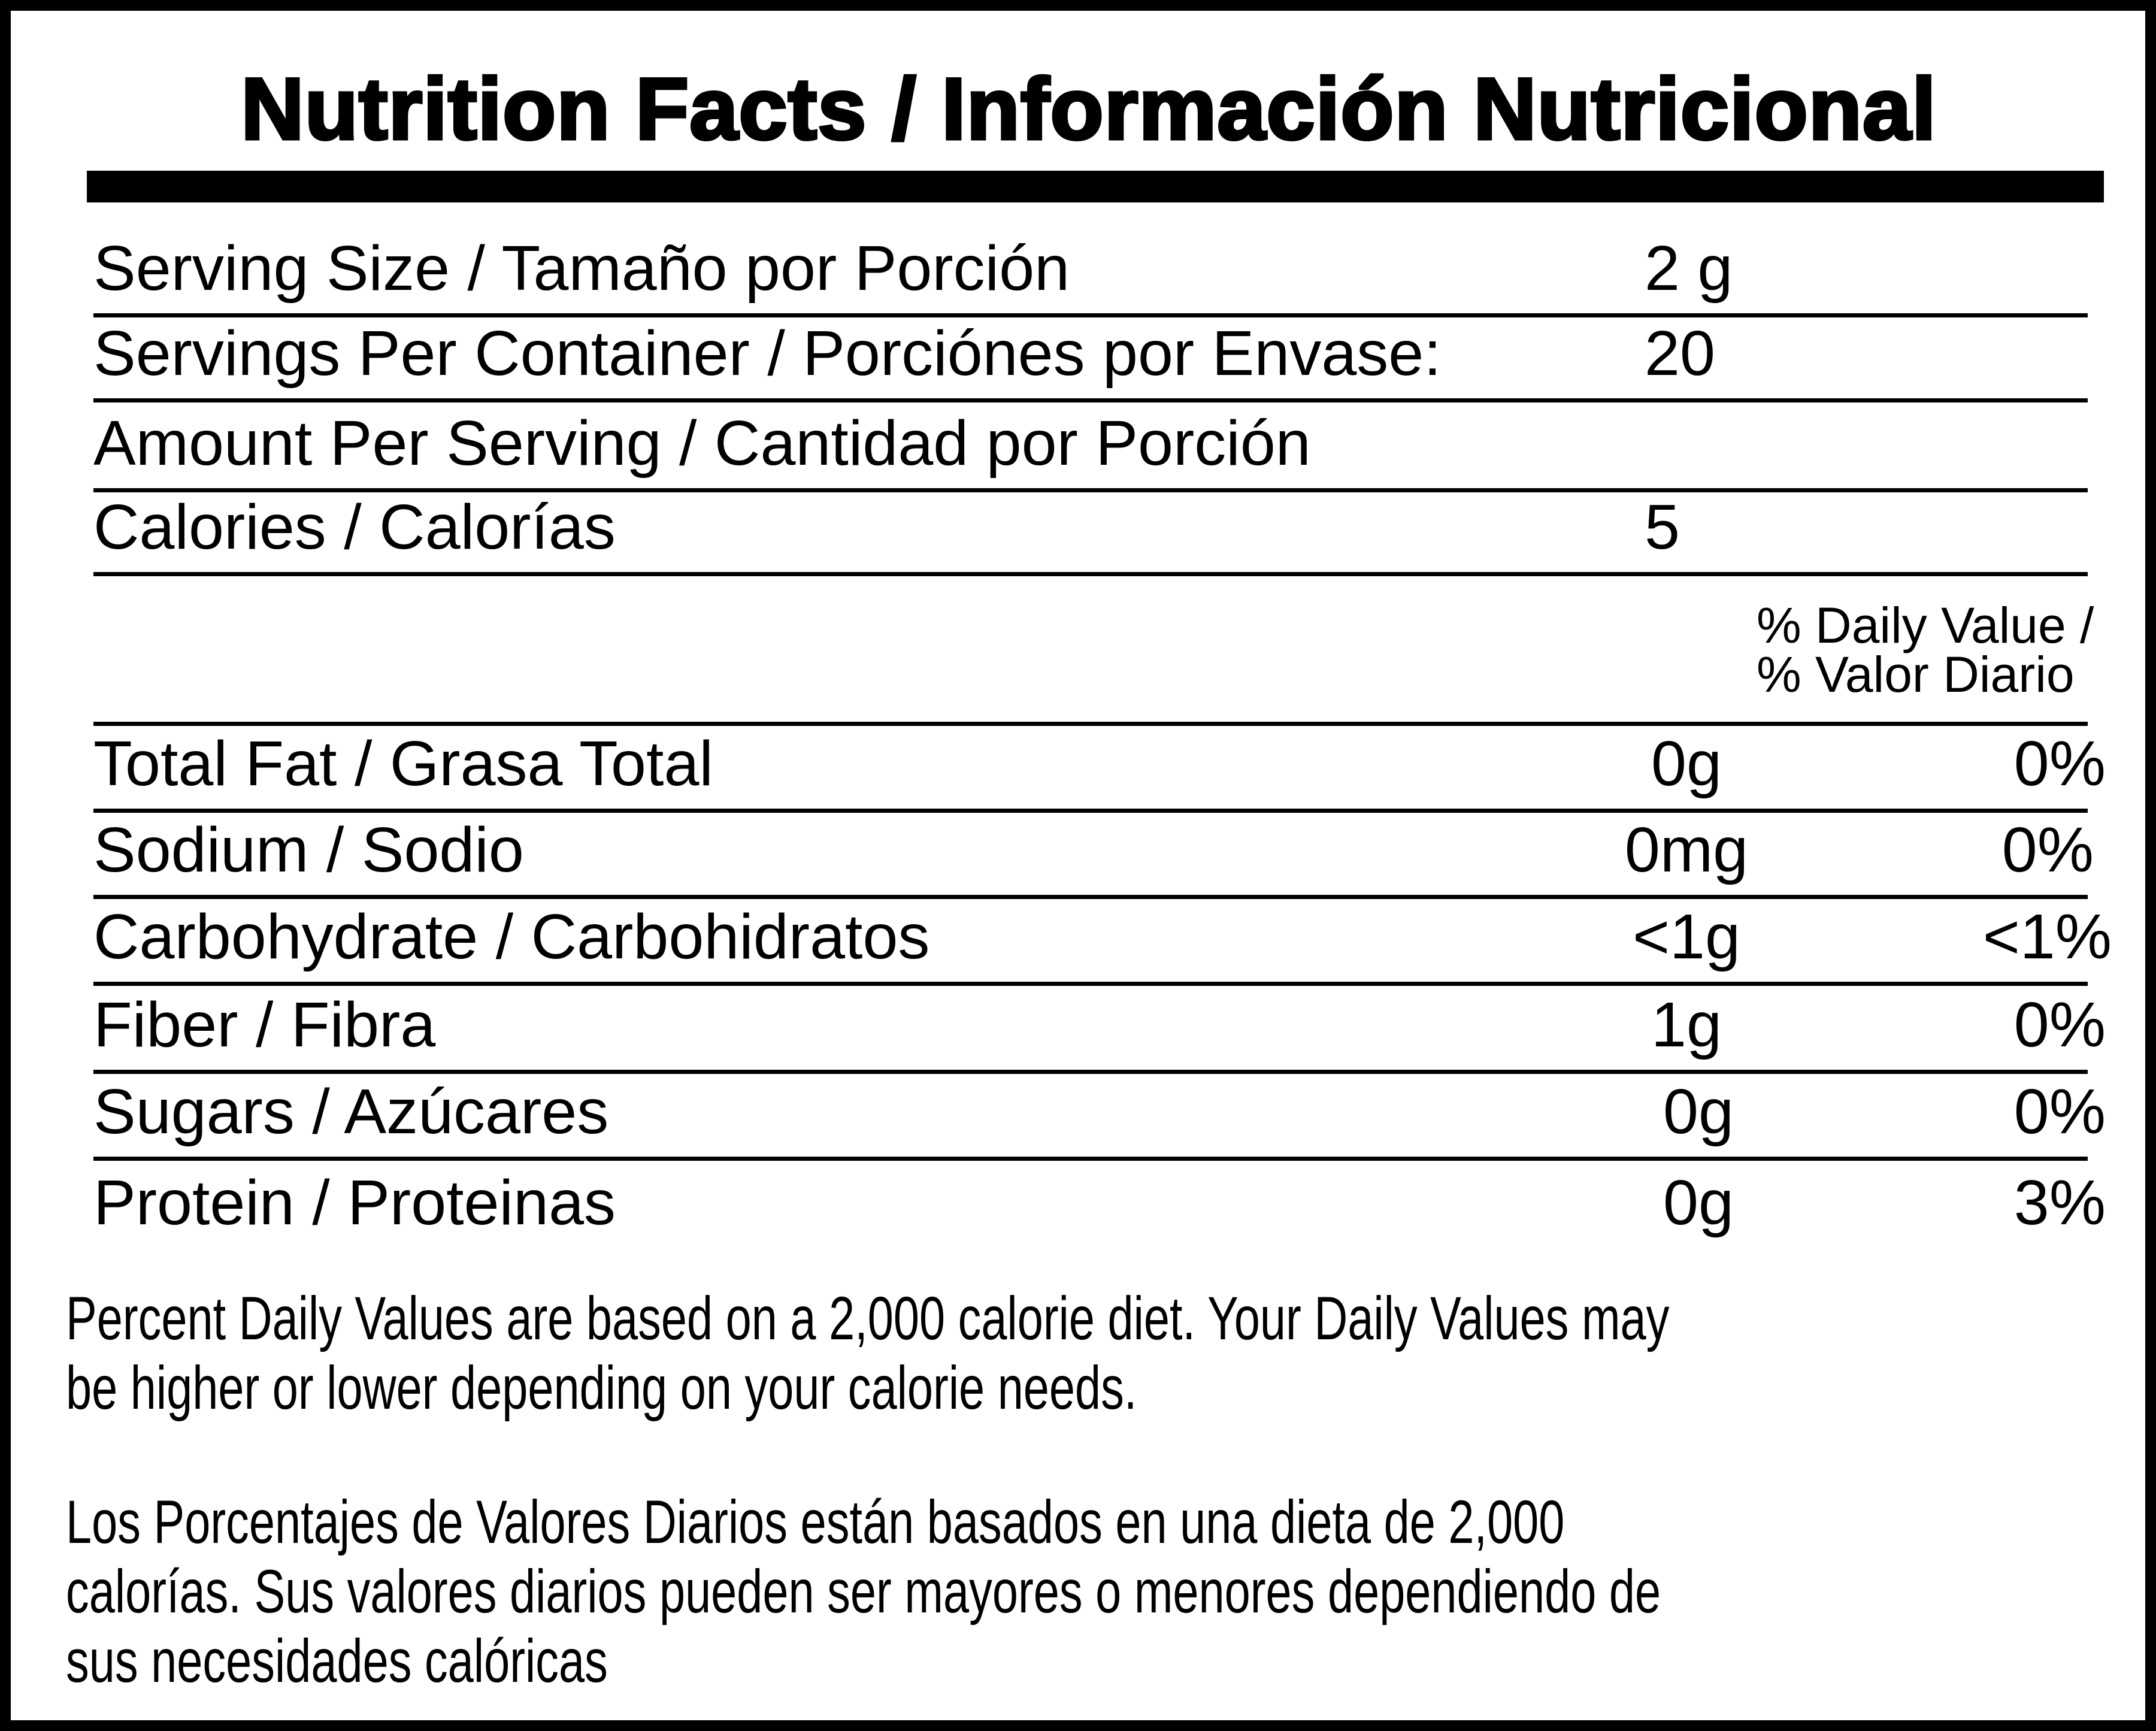 The image size is (2156, 1731). What do you see at coordinates (1091, 724) in the screenshot?
I see `divider` at bounding box center [1091, 724].